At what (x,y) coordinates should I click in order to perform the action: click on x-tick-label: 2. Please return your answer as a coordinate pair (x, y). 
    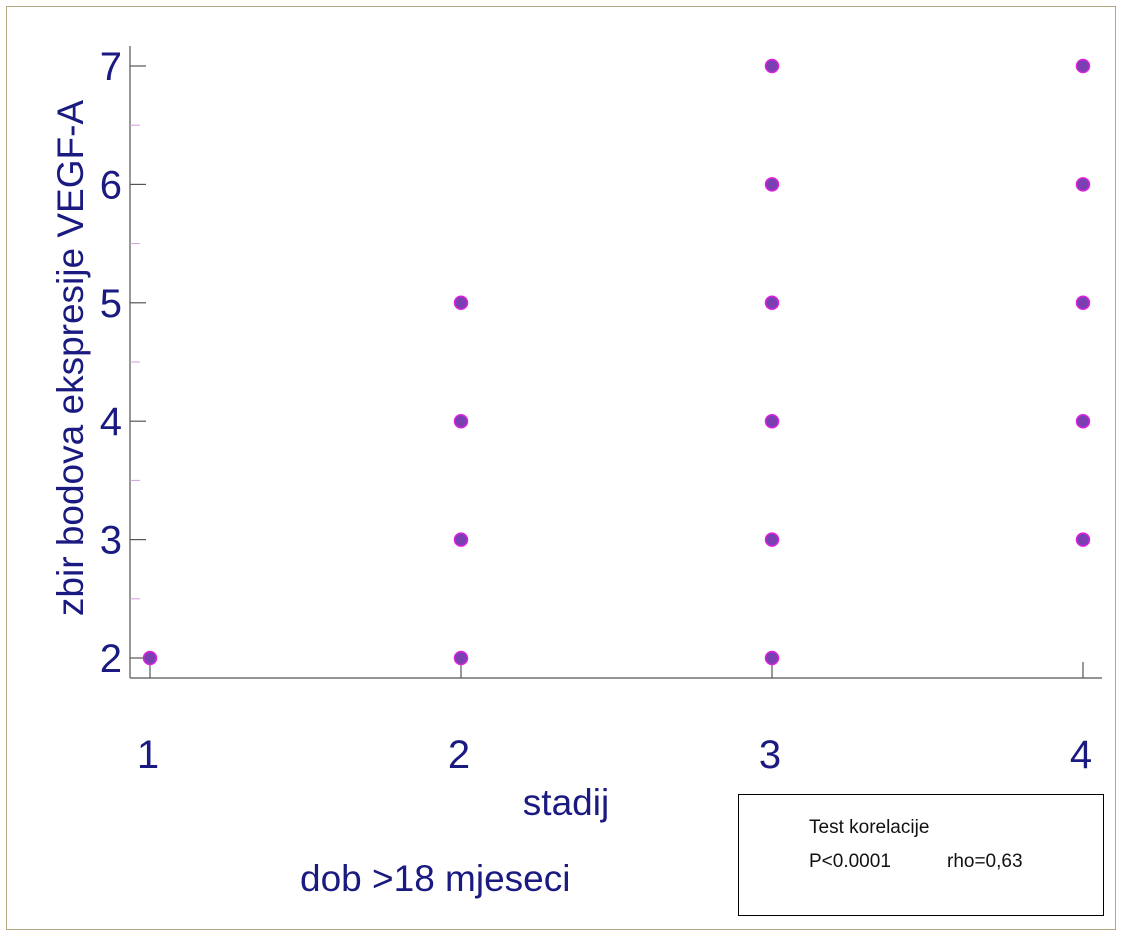
    Looking at the image, I should click on (459, 755).